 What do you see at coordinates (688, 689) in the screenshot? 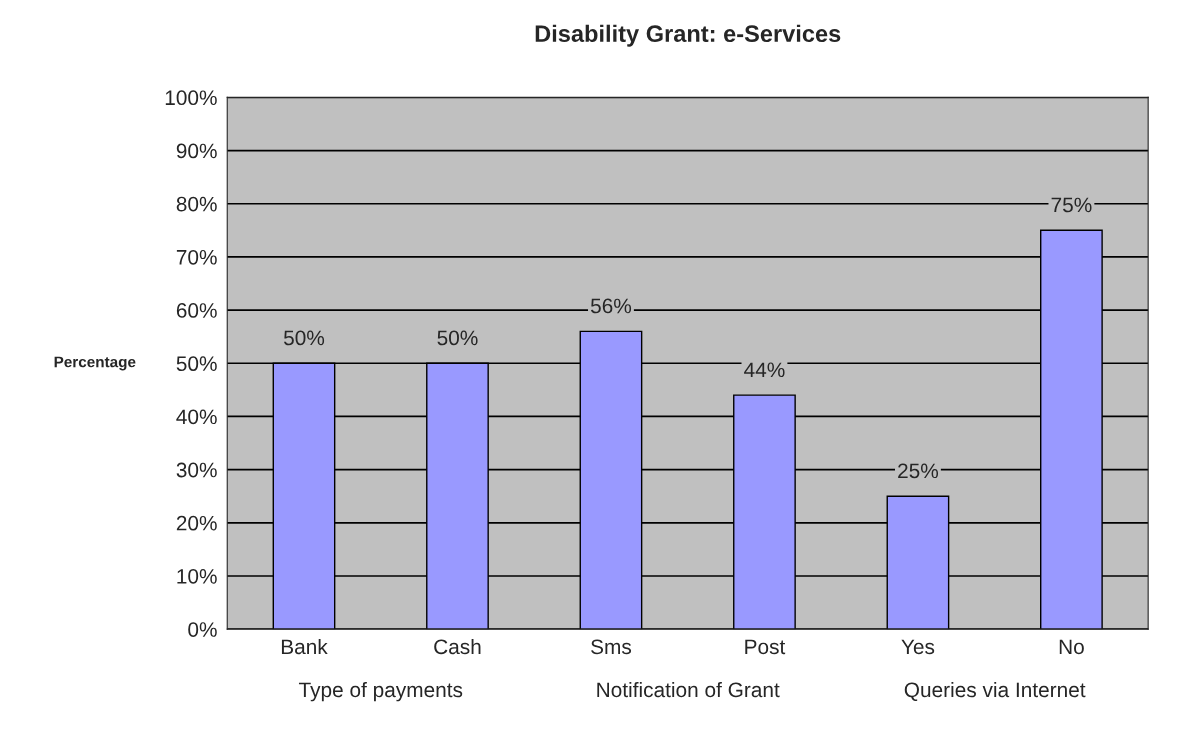
I see `text: Notification of Grant` at bounding box center [688, 689].